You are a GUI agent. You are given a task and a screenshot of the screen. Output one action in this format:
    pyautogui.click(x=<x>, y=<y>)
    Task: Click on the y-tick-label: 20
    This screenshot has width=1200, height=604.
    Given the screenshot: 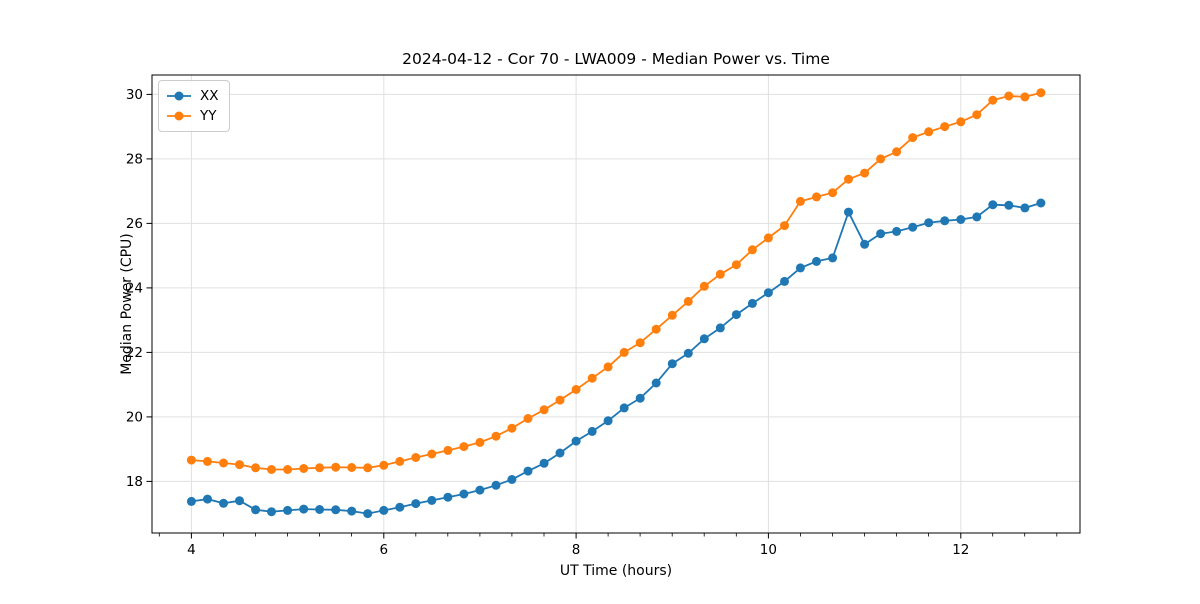 What is the action you would take?
    pyautogui.click(x=134, y=417)
    